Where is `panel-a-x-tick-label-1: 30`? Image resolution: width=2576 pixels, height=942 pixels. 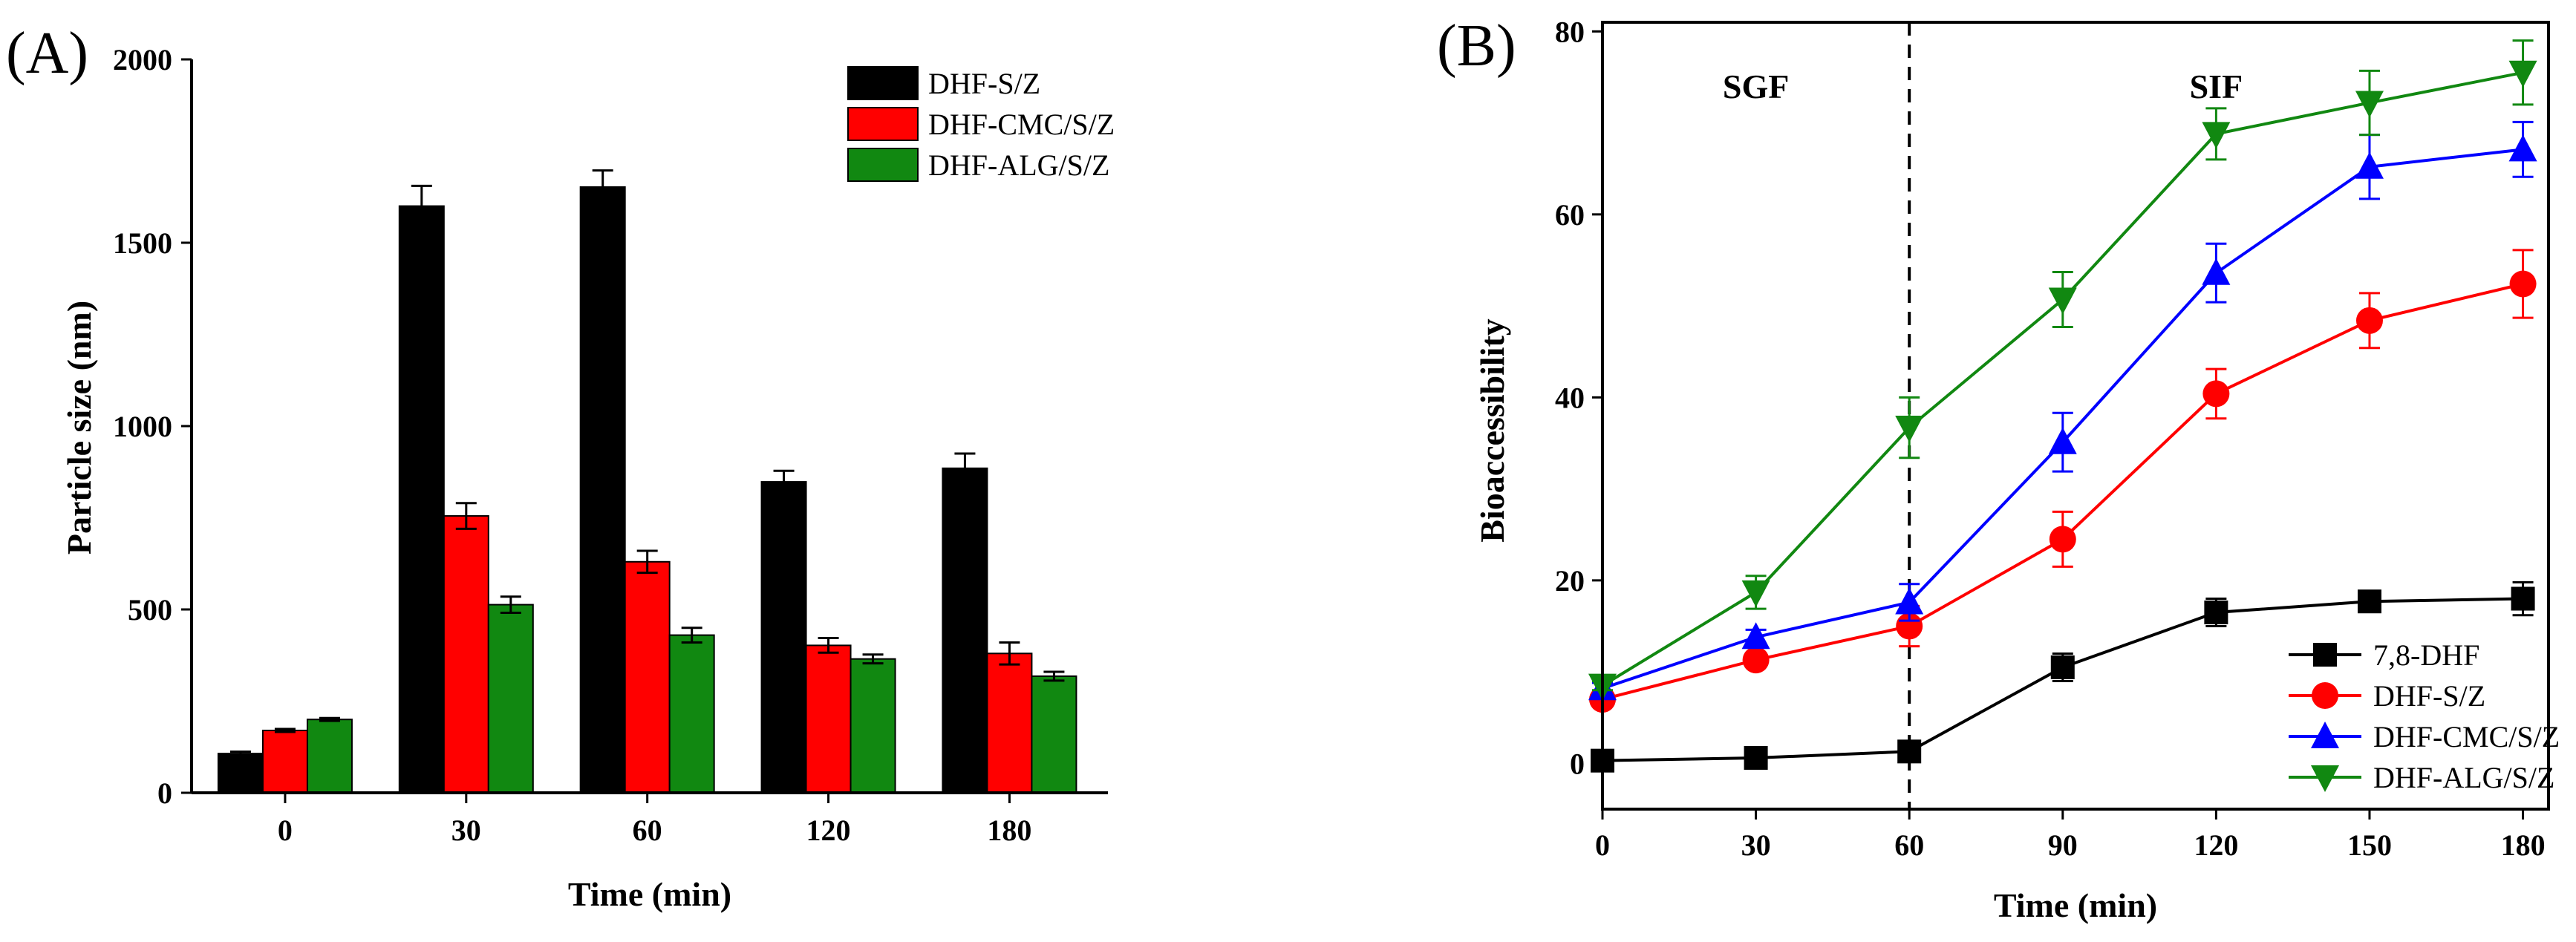
panel-a-x-tick-label-1: 30 is located at coordinates (466, 830).